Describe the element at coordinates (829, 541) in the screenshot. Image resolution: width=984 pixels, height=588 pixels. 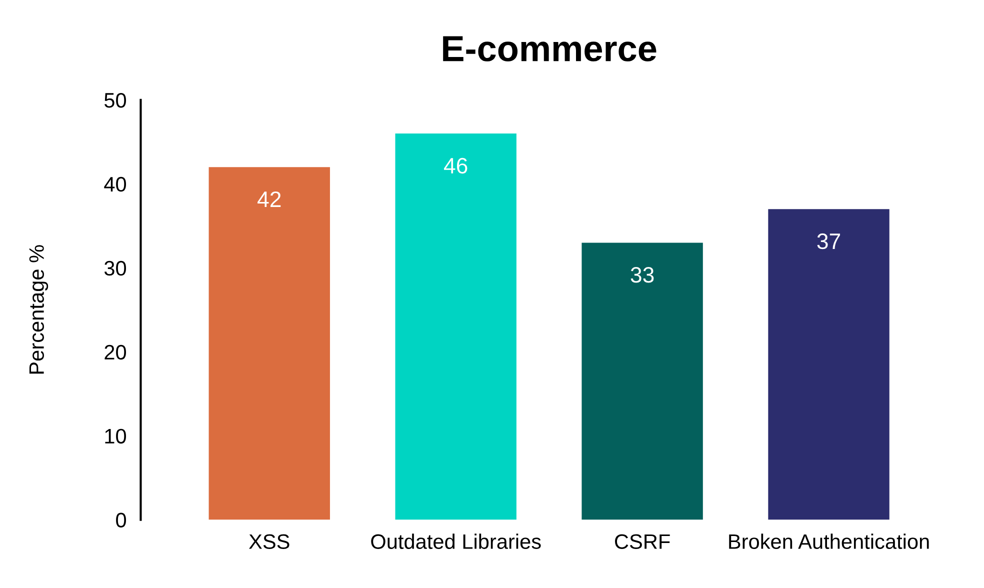
I see `x-tick-label: Broken Authentication` at that location.